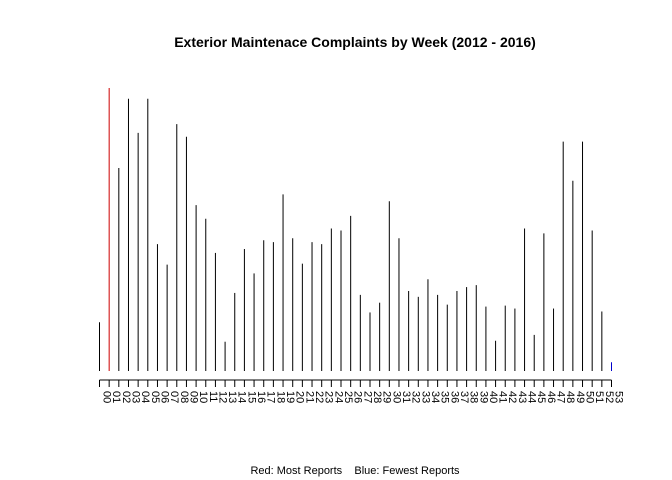  What do you see at coordinates (512, 397) in the screenshot?
I see `x-tick-label-42: 42` at bounding box center [512, 397].